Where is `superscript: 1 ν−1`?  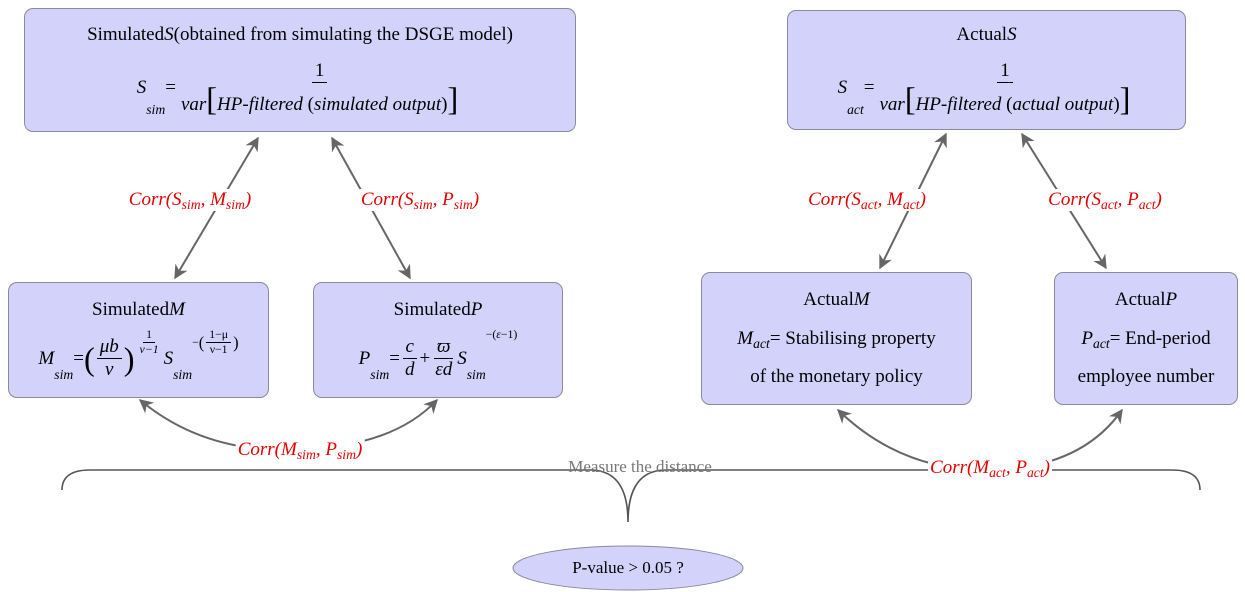 superscript: 1 ν−1 is located at coordinates (149, 342).